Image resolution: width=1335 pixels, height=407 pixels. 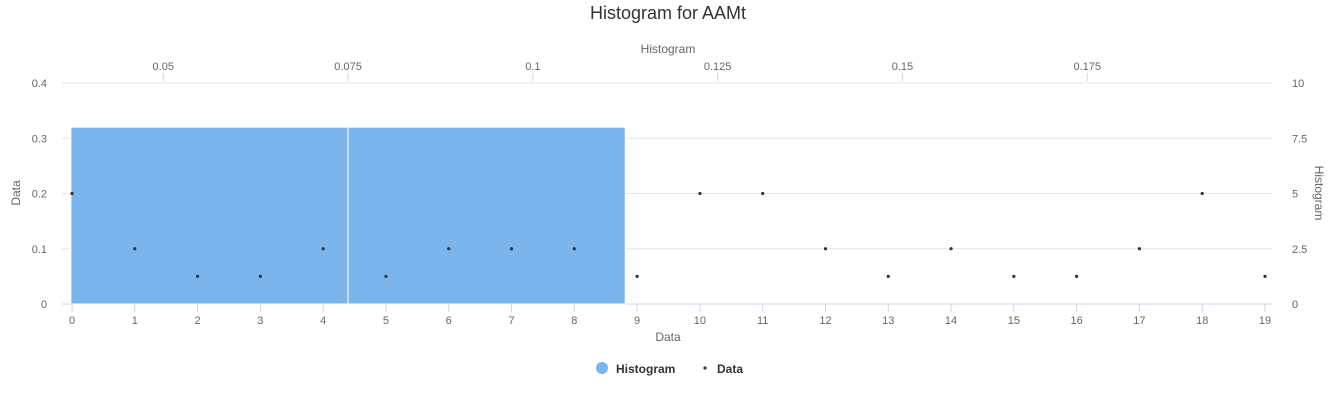 I want to click on y-right-tick-label: 0, so click(x=1295, y=305).